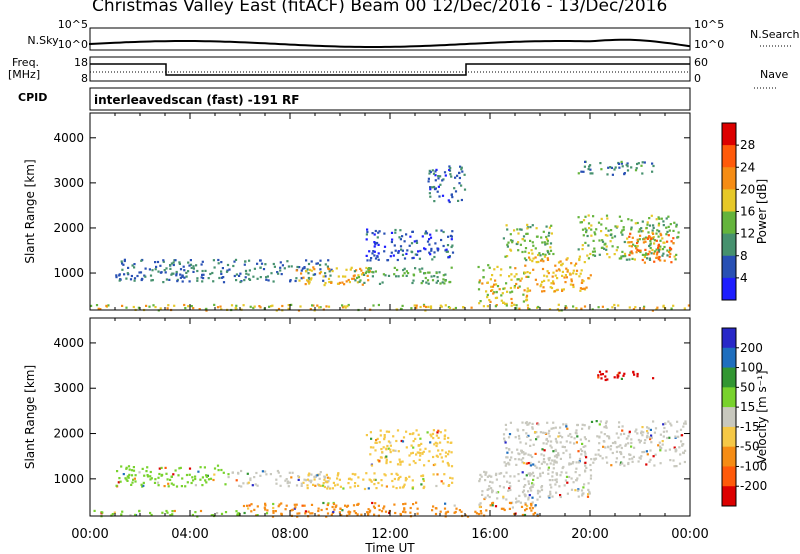 The width and height of the screenshot is (800, 554). Describe the element at coordinates (701, 62) in the screenshot. I see `nave-tick-top: 60` at that location.